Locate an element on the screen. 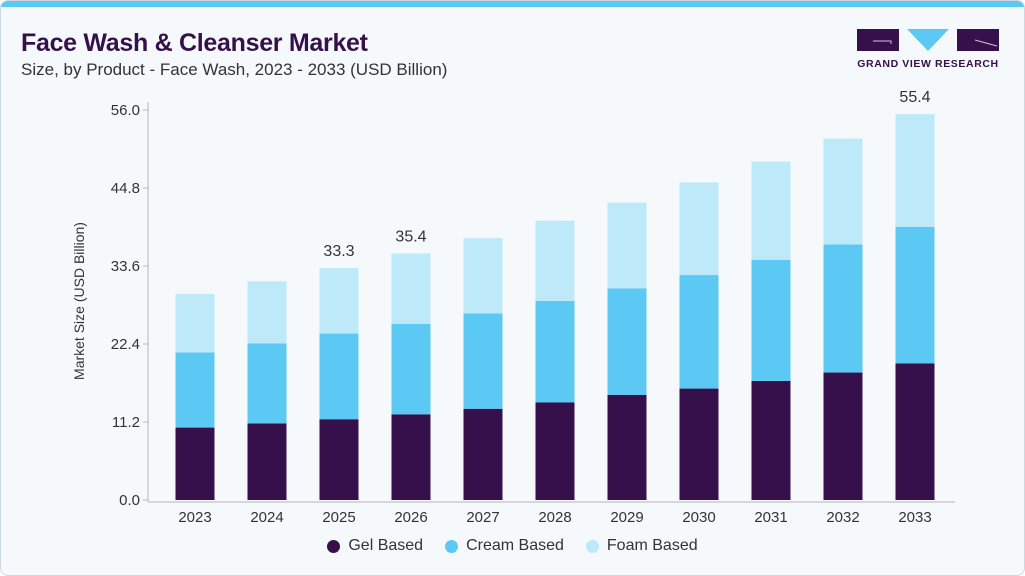  legend-item: Foam Based is located at coordinates (641, 546).